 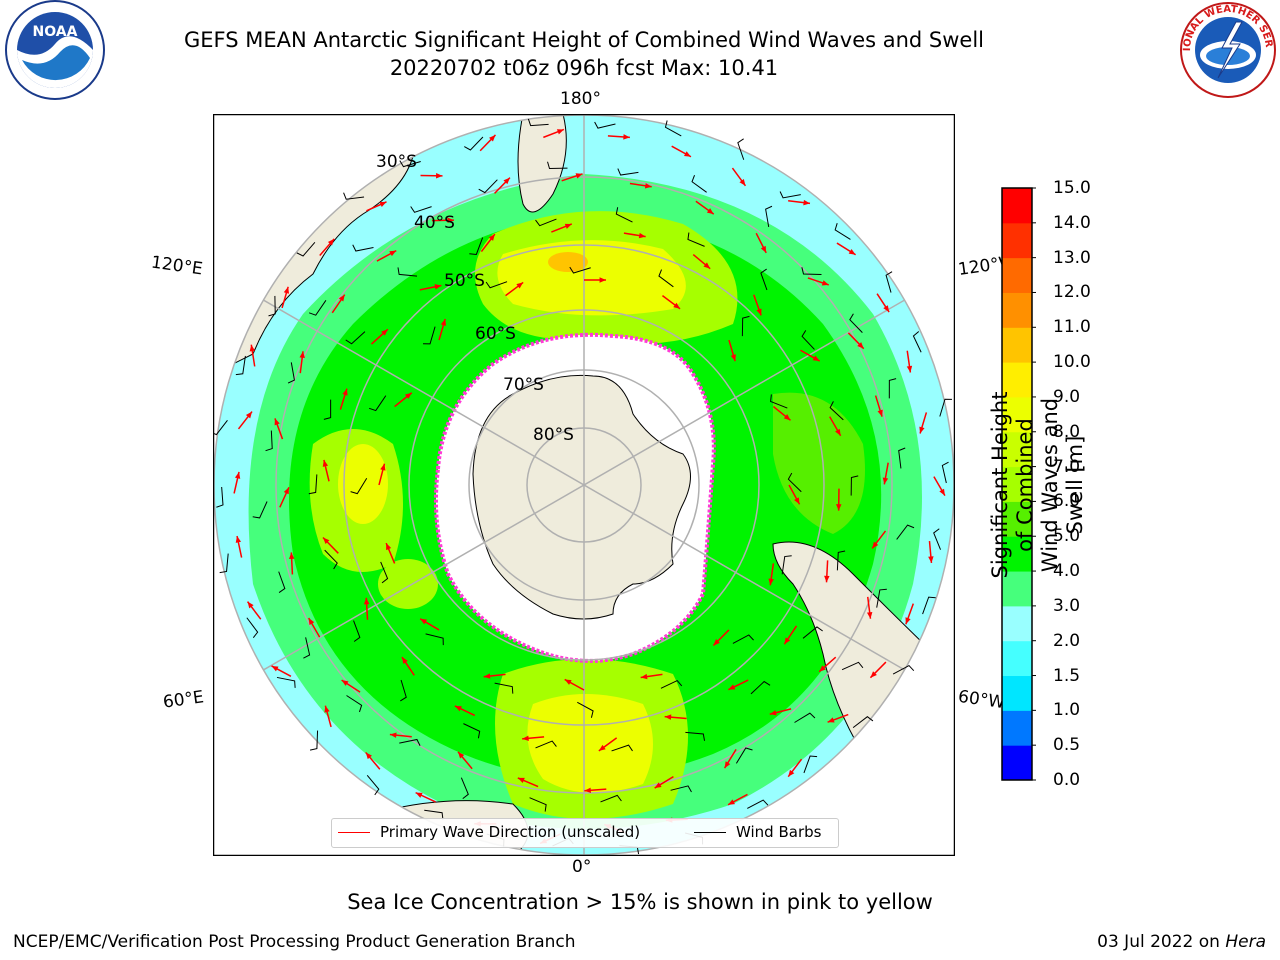 I want to click on lon-label-60w: 60°W, so click(x=981, y=700).